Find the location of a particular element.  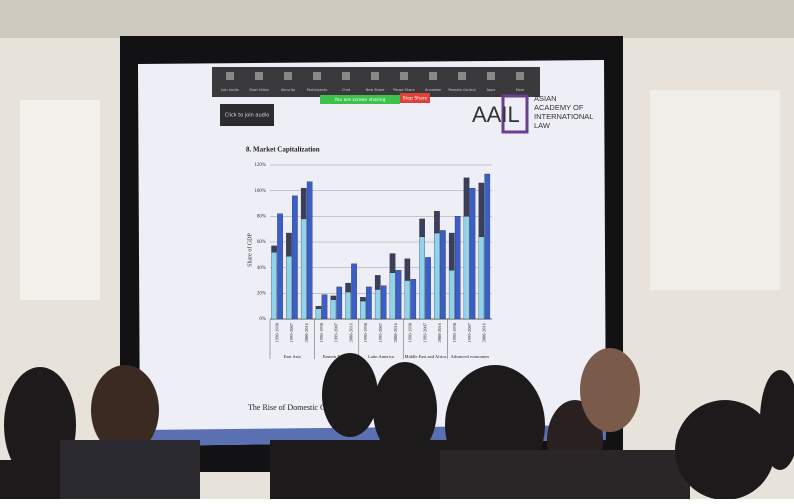

stop-share-label: Stop Share is located at coordinates (415, 99).